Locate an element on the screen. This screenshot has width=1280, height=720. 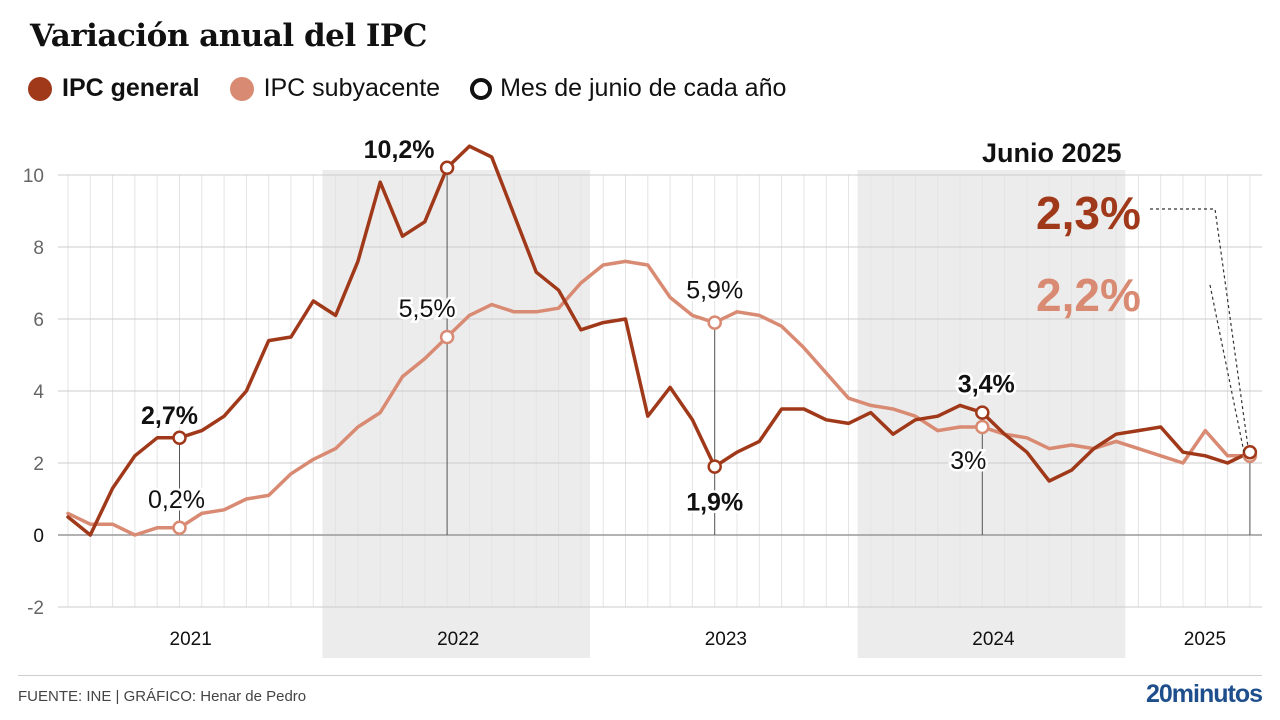
callout-leader-subyacente is located at coordinates (1227, 368).